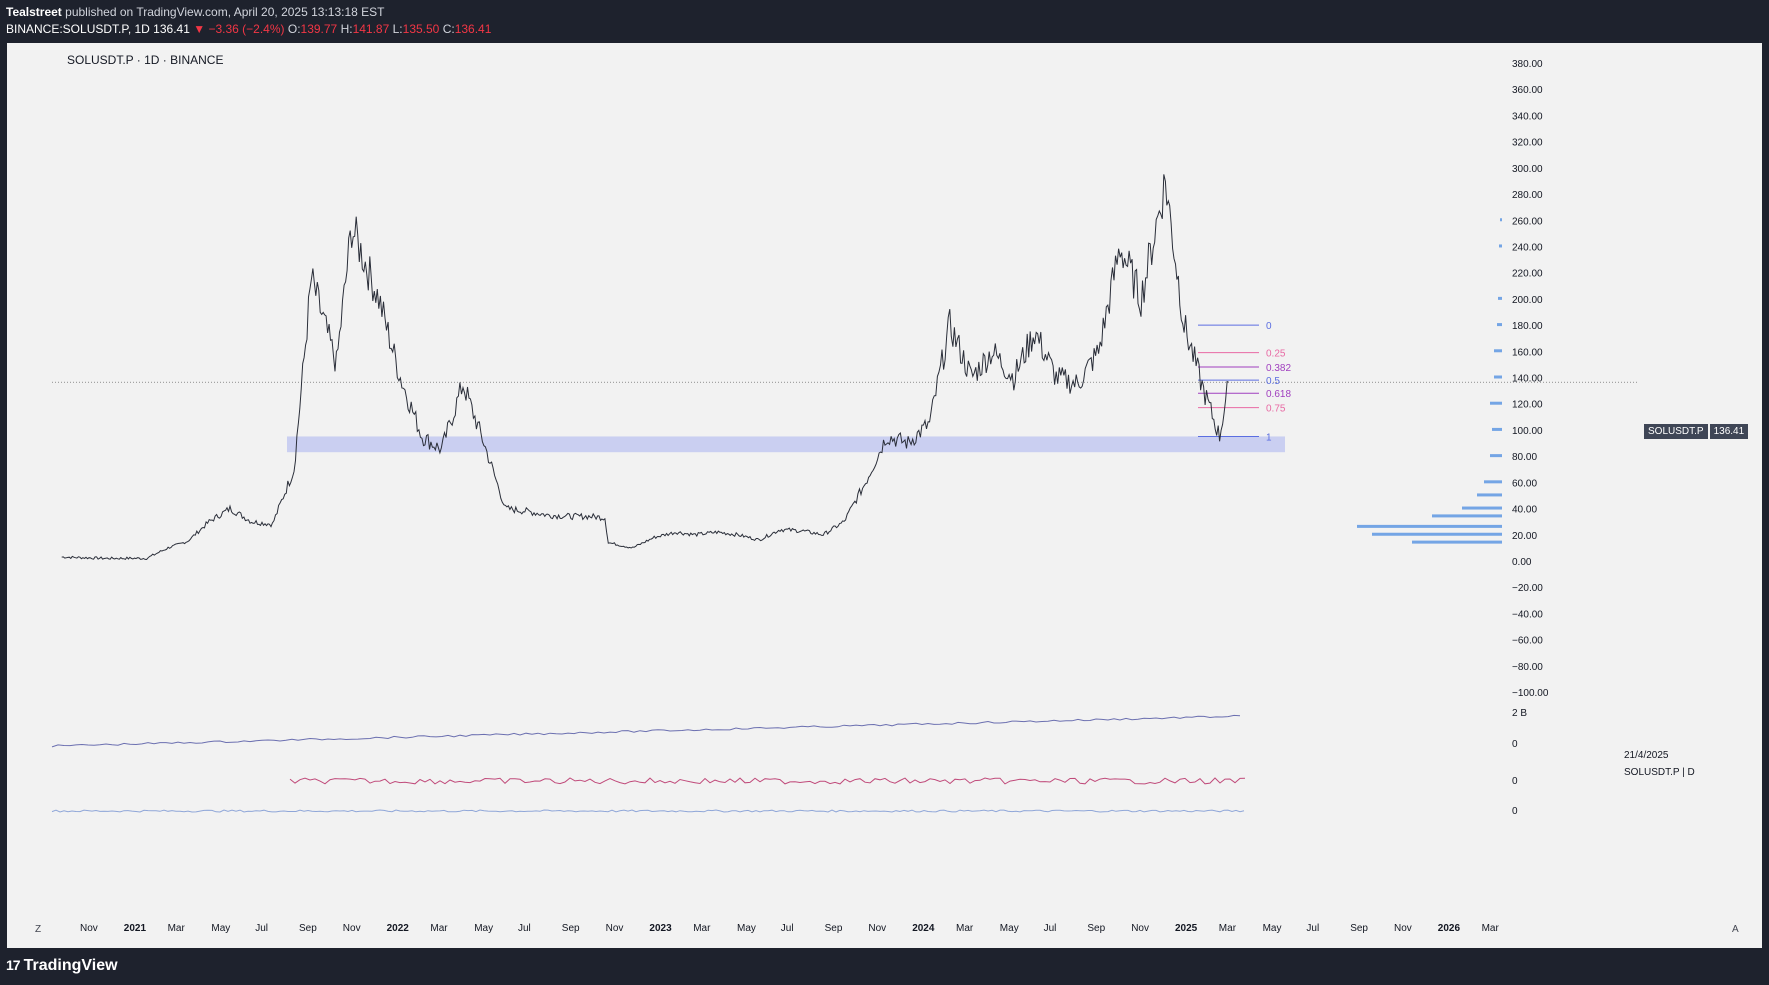  Describe the element at coordinates (1527, 221) in the screenshot. I see `y-tick-label: 260.00` at that location.